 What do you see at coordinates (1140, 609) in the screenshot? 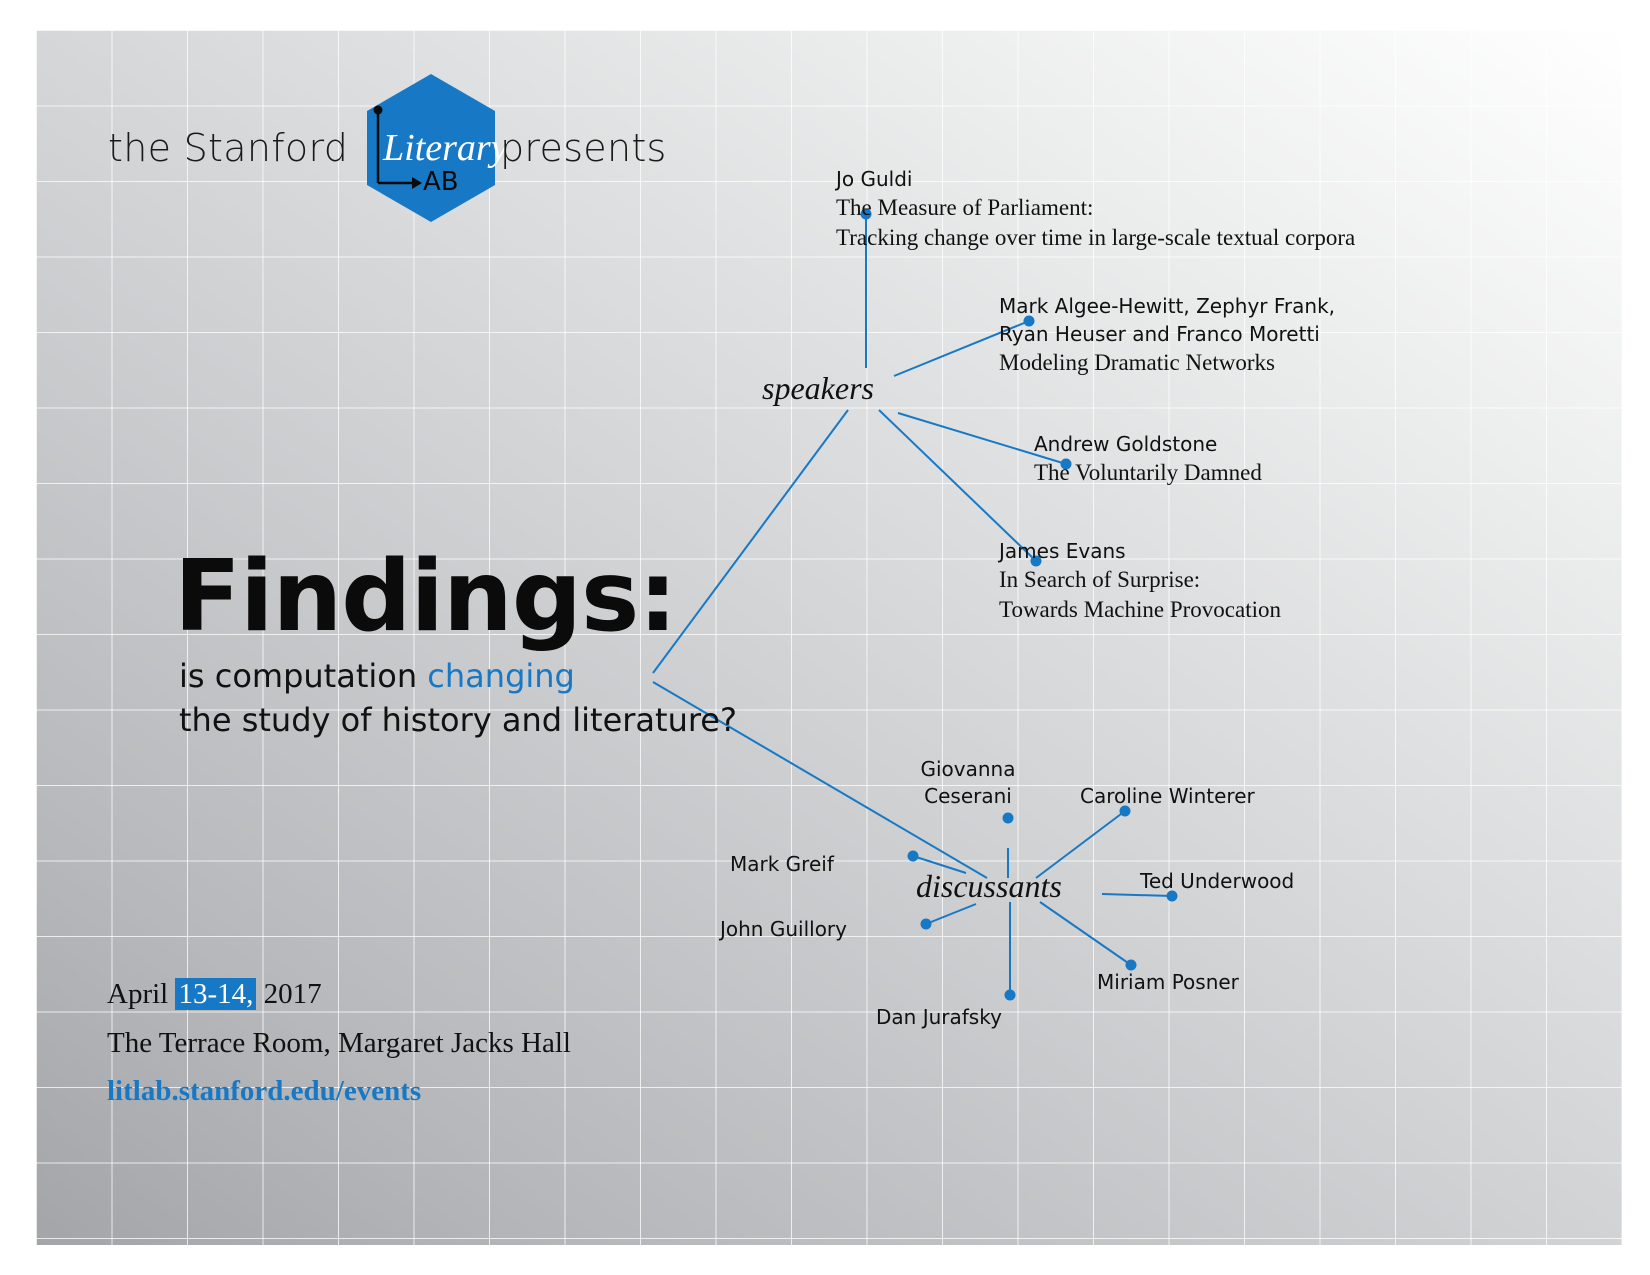
I see `speaker-talk: Towards Machine Provocation` at bounding box center [1140, 609].